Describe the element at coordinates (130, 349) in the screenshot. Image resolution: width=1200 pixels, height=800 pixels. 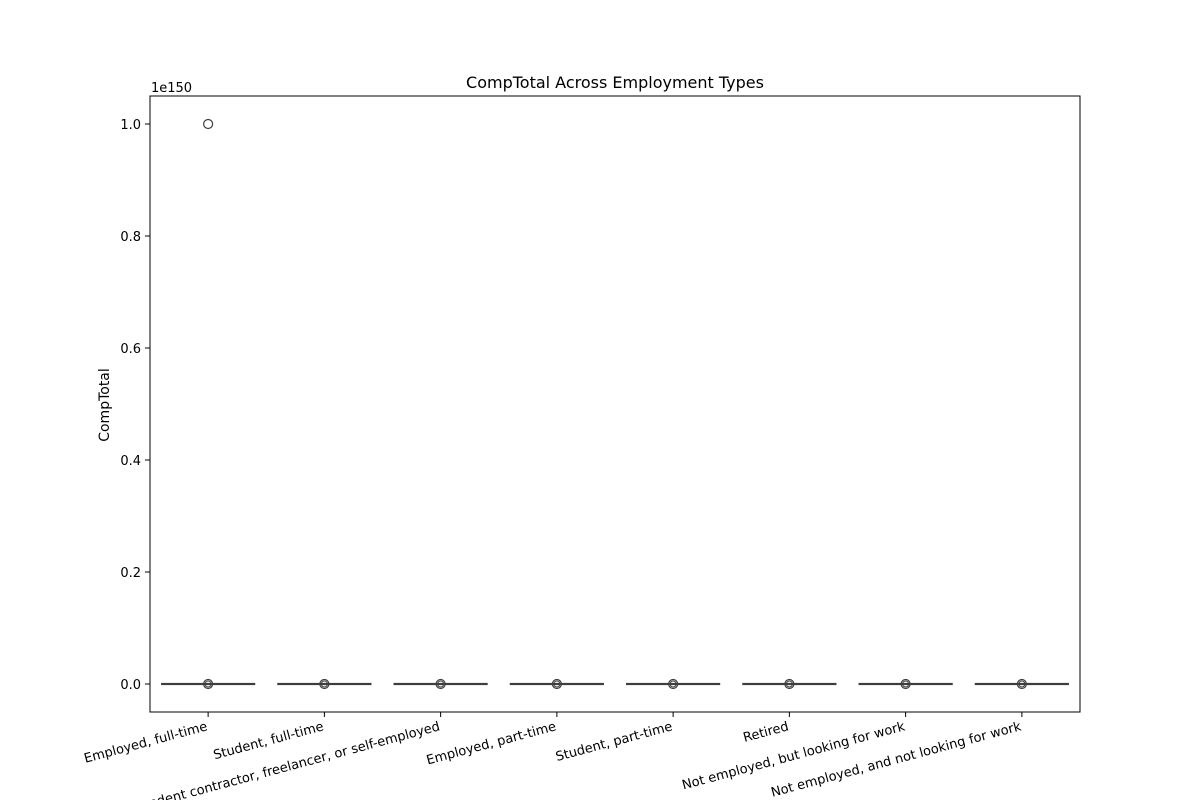
I see `y-tick-label: 0.6` at that location.